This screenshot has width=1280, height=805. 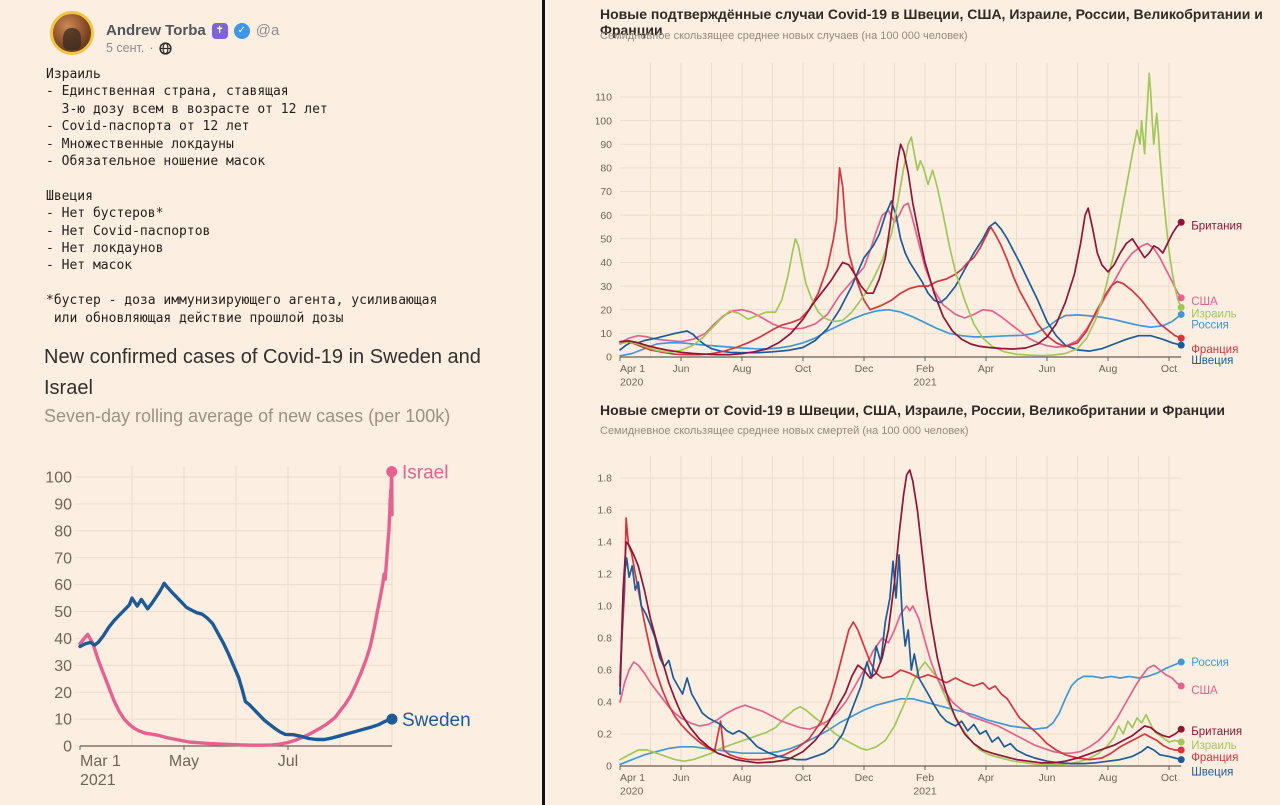 I want to click on y-tick-label: 1.2, so click(x=604, y=575).